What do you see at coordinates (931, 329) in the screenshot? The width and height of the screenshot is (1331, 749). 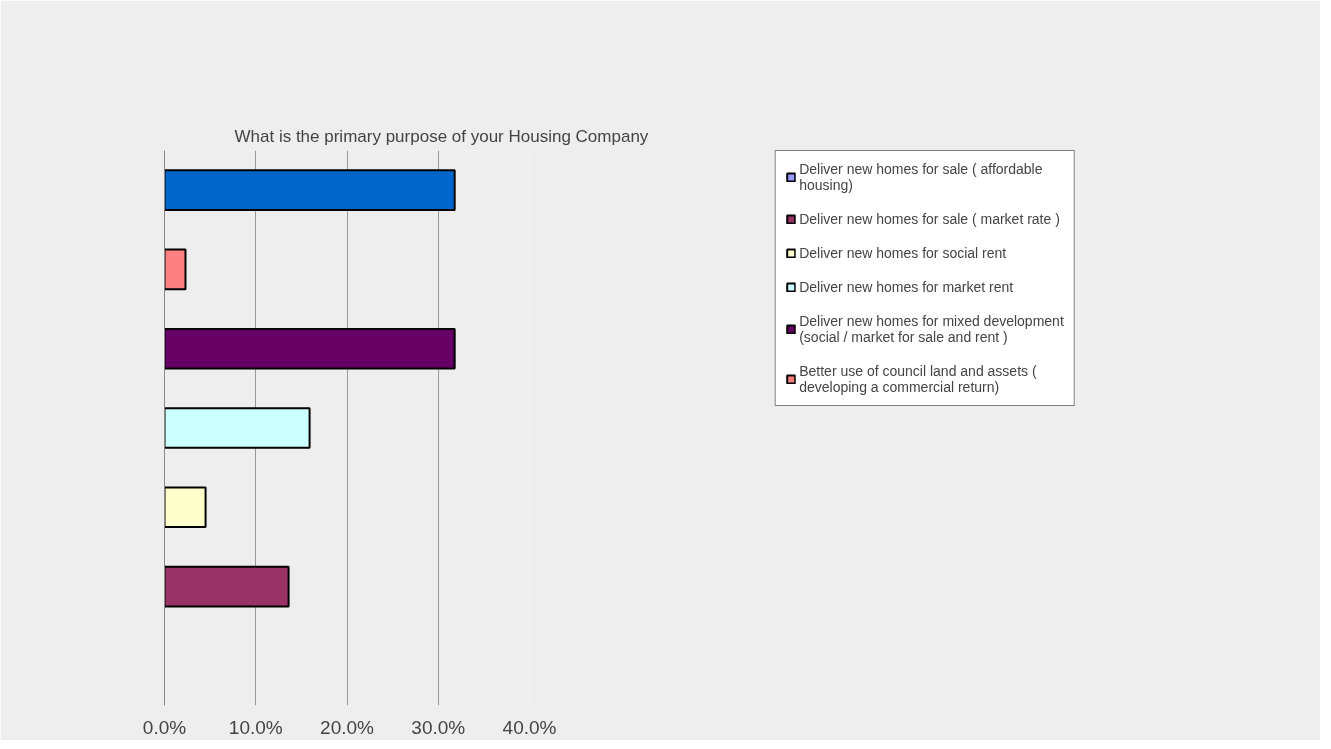 I see `legend-label: Deliver new homes for mixed development (social / market for sale and rent )` at bounding box center [931, 329].